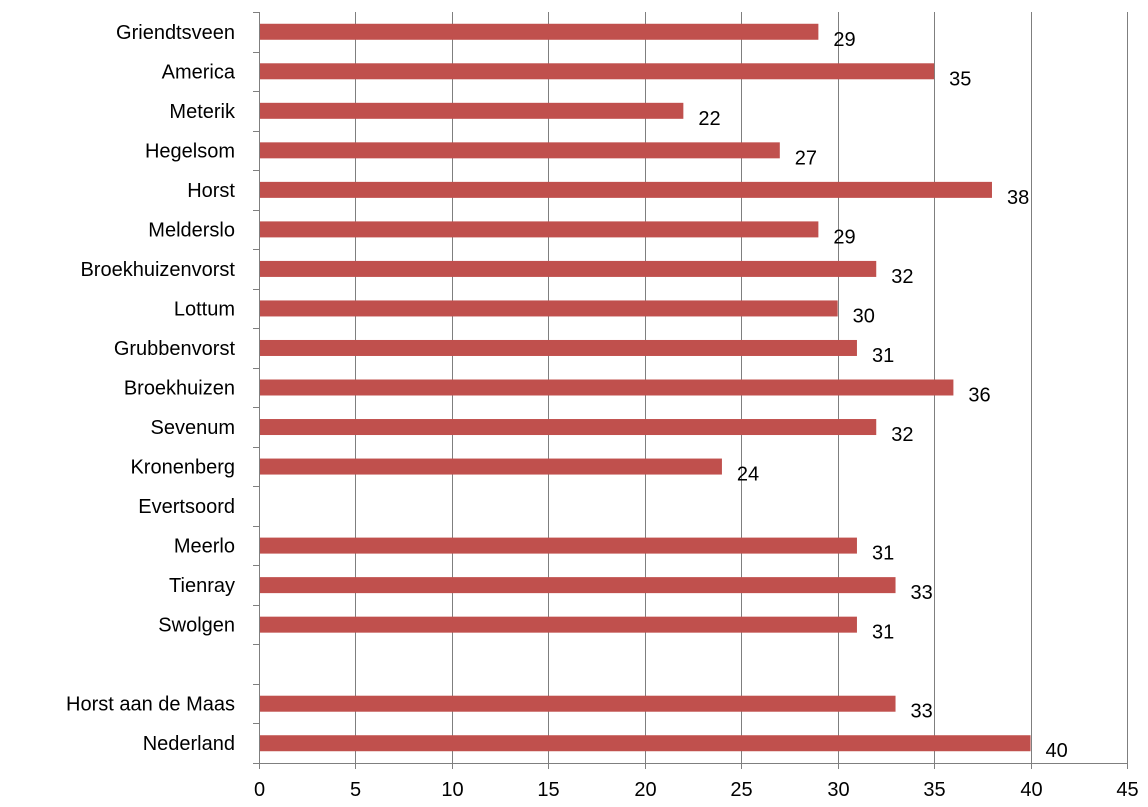  Describe the element at coordinates (150, 705) in the screenshot. I see `category-label: Horst aan de Maas` at that location.